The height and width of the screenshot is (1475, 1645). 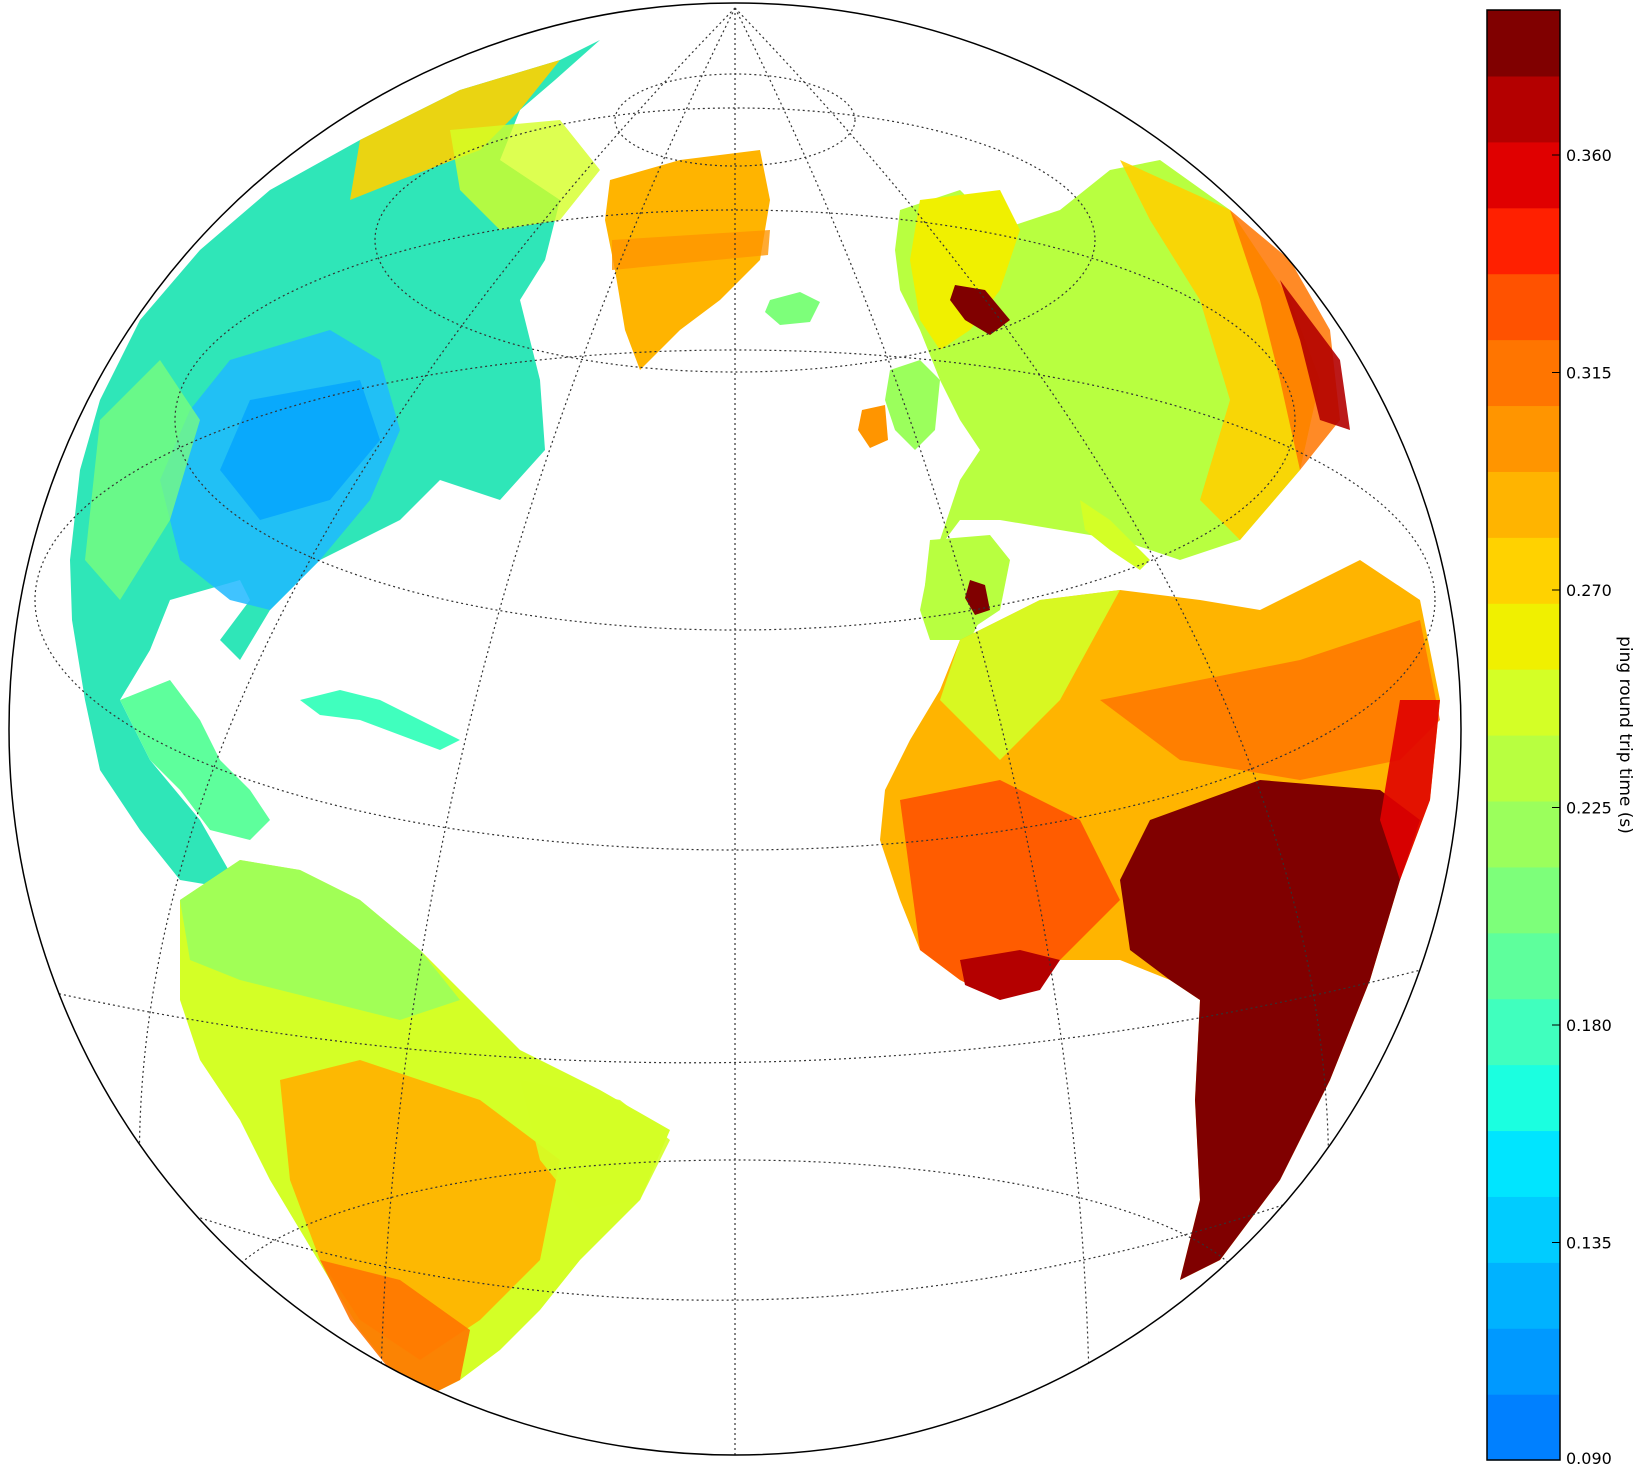 I want to click on latitude-line-20s, so click(x=750, y=1235).